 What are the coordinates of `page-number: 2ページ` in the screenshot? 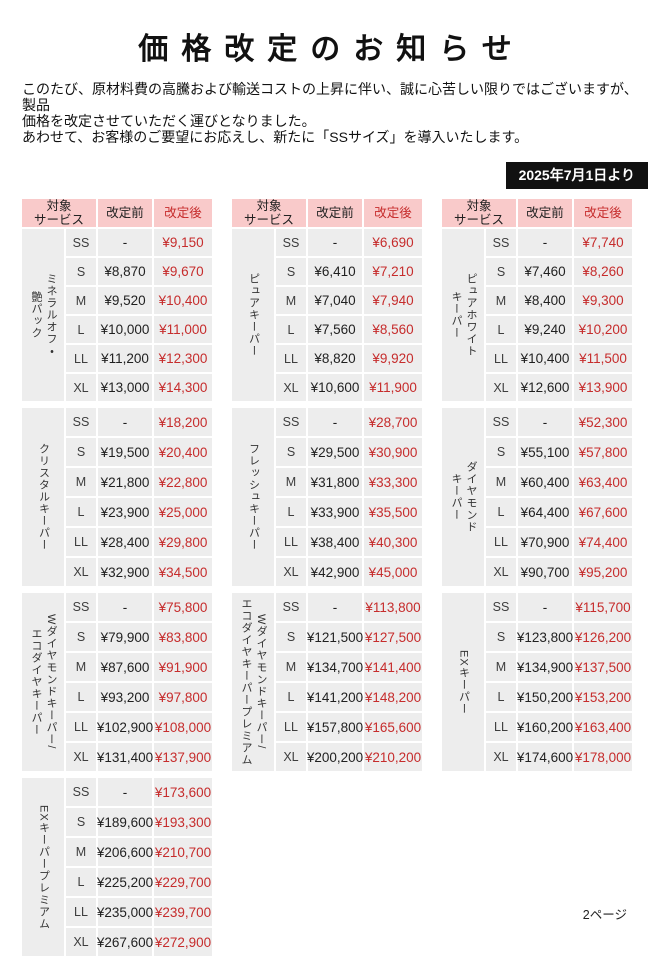 It's located at (604, 915).